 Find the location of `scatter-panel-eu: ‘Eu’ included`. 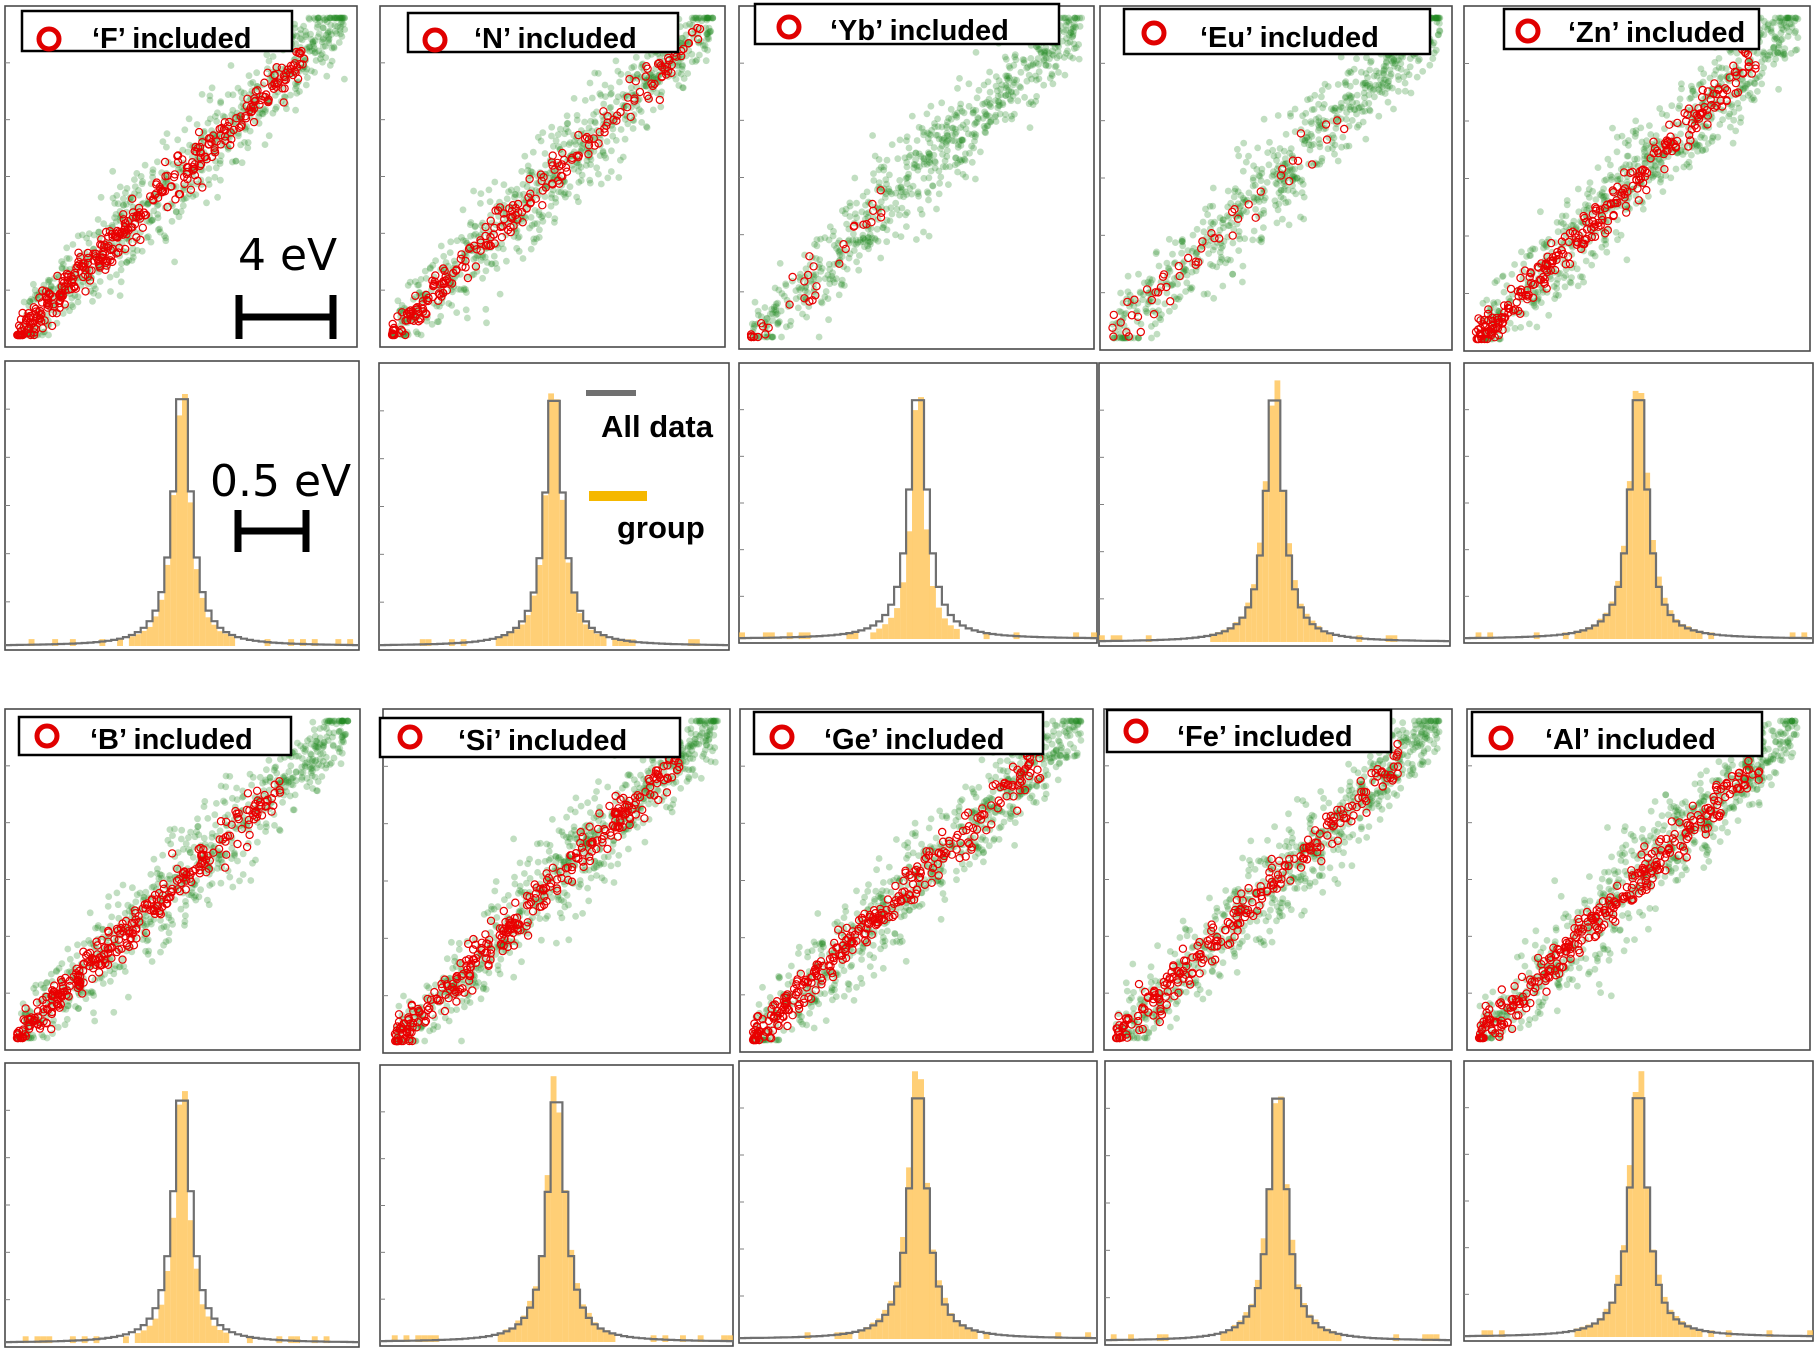

scatter-panel-eu: ‘Eu’ included is located at coordinates (1276, 178).